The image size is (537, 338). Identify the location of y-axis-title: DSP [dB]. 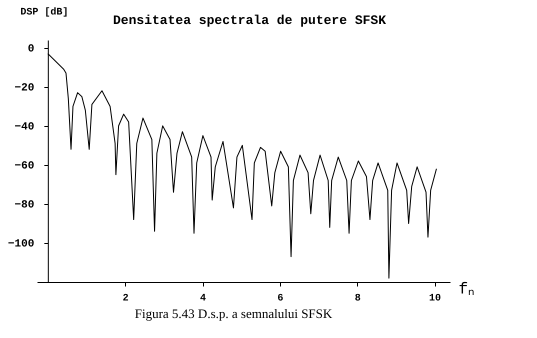
(44, 12).